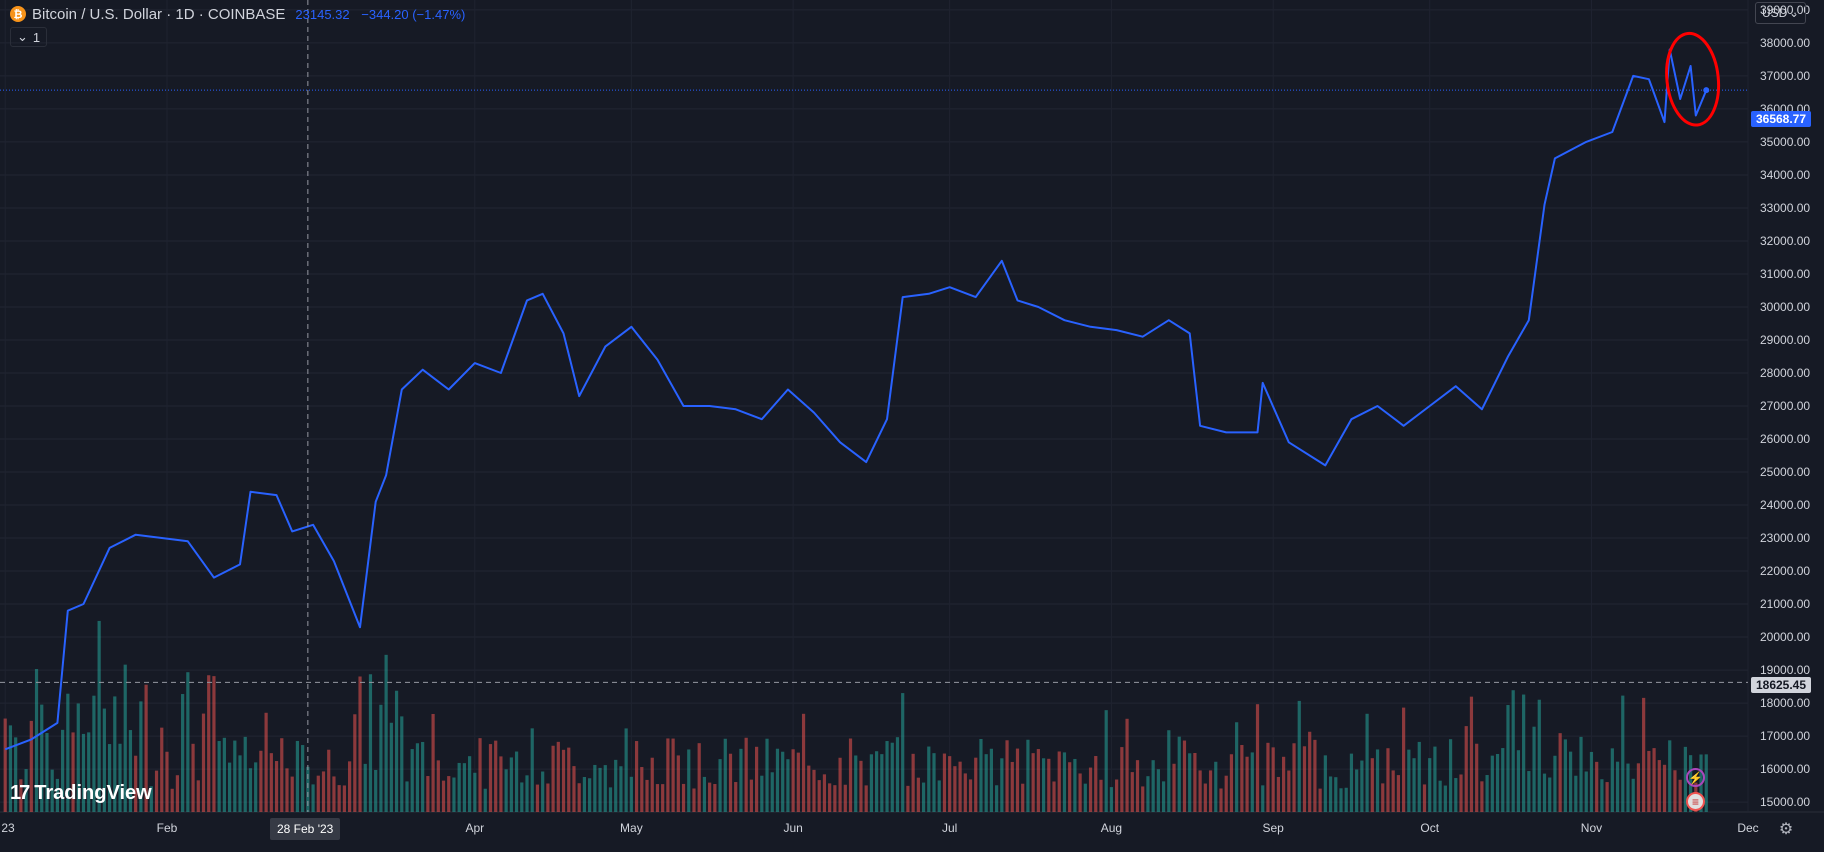 The width and height of the screenshot is (1824, 852). What do you see at coordinates (1780, 13) in the screenshot?
I see `currency-select: USD ⌄` at bounding box center [1780, 13].